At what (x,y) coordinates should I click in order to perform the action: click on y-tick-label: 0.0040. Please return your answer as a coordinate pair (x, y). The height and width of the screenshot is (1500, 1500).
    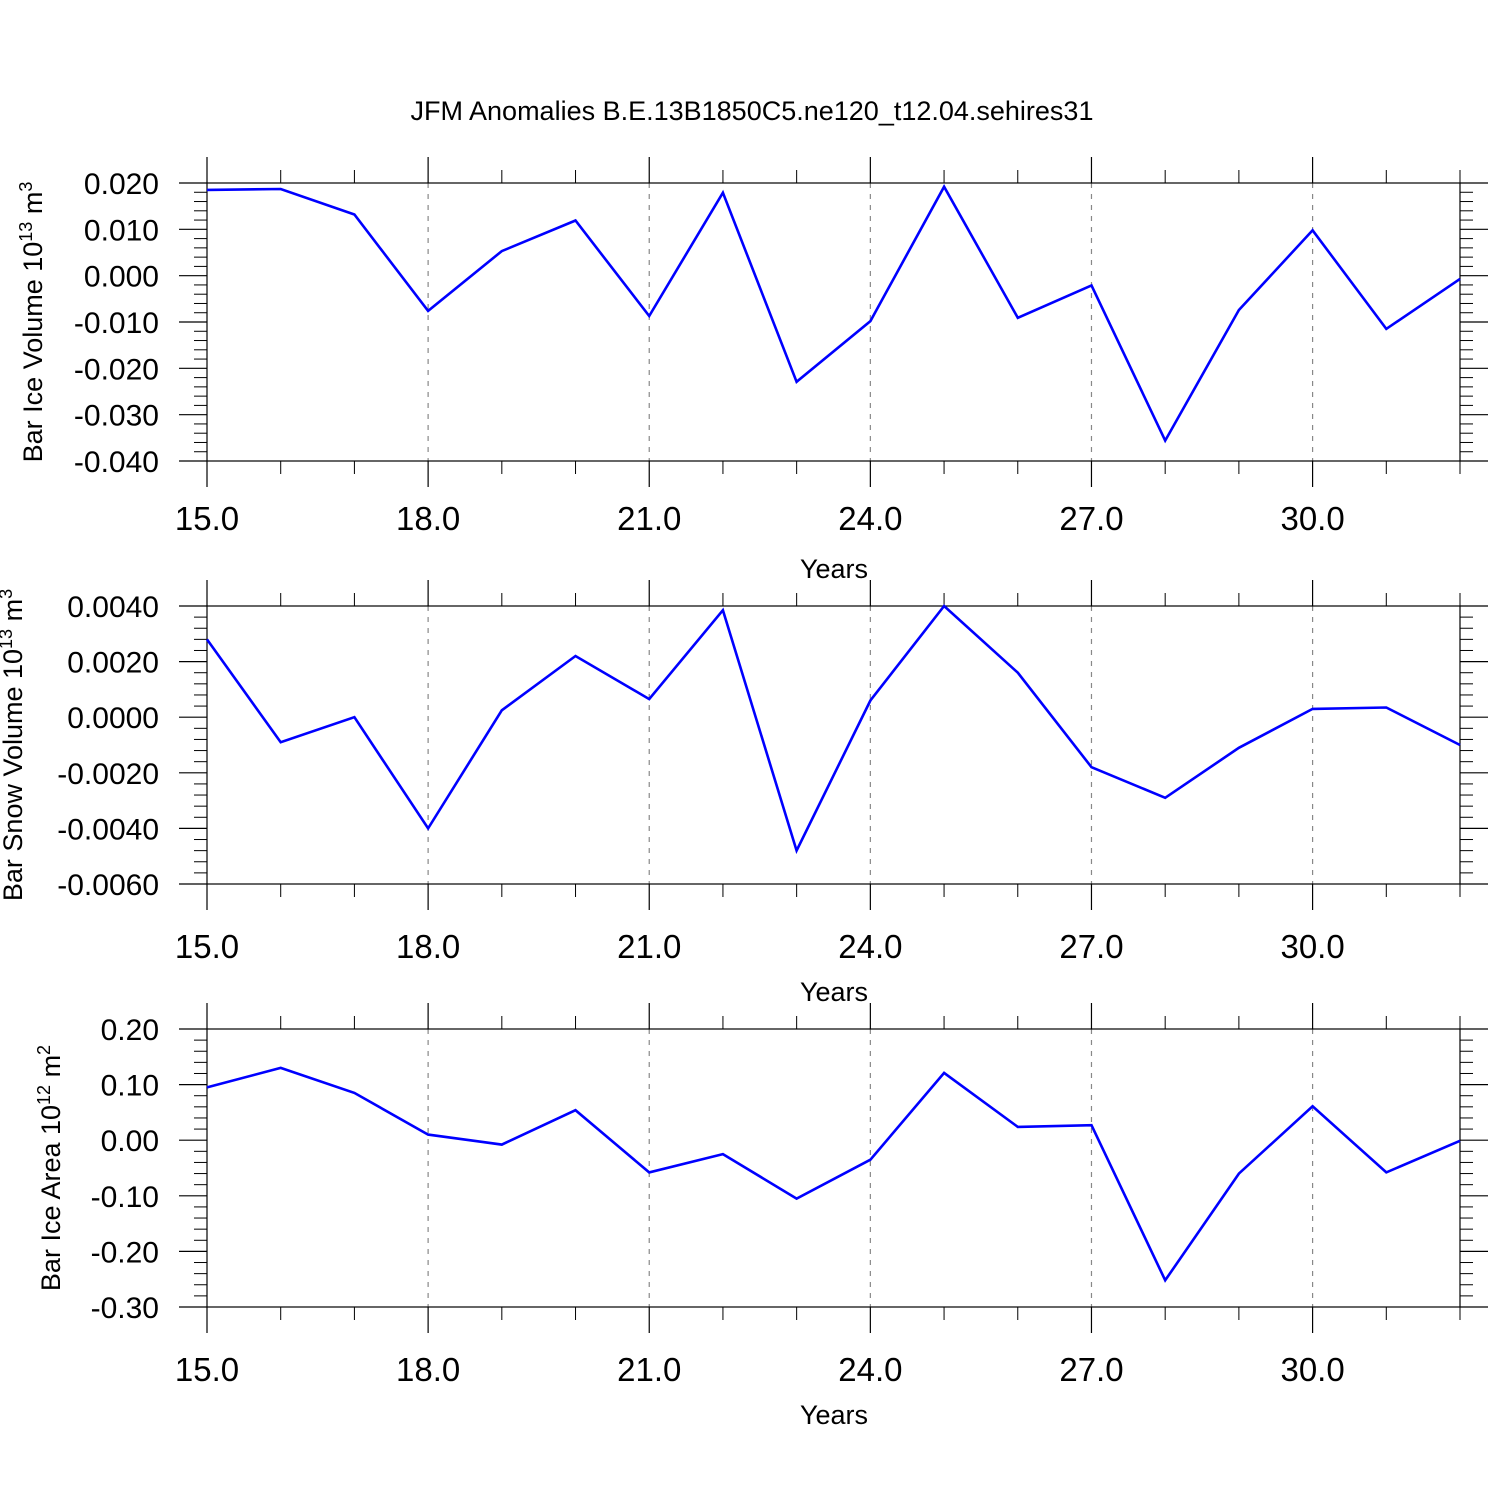
    Looking at the image, I should click on (113, 607).